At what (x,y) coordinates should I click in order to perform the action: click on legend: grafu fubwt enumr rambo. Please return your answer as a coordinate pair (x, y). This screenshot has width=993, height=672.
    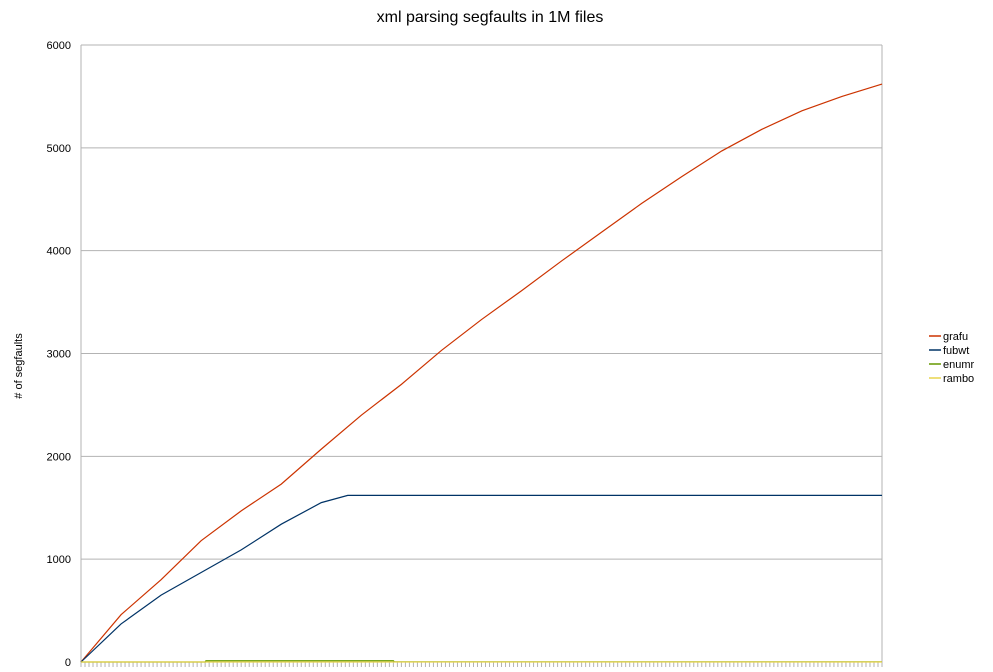
    Looking at the image, I should click on (952, 358).